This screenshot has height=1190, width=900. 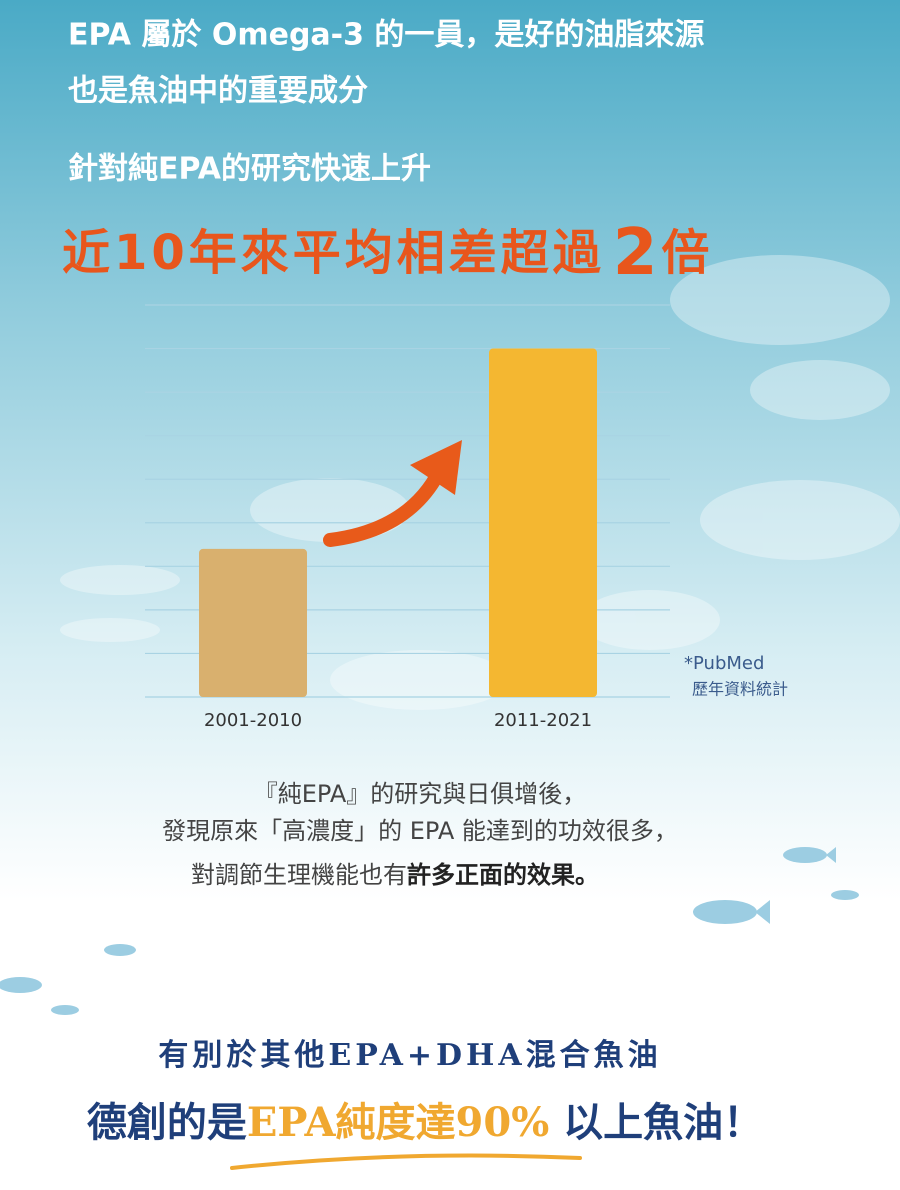 What do you see at coordinates (429, 931) in the screenshot?
I see `small-fish` at bounding box center [429, 931].